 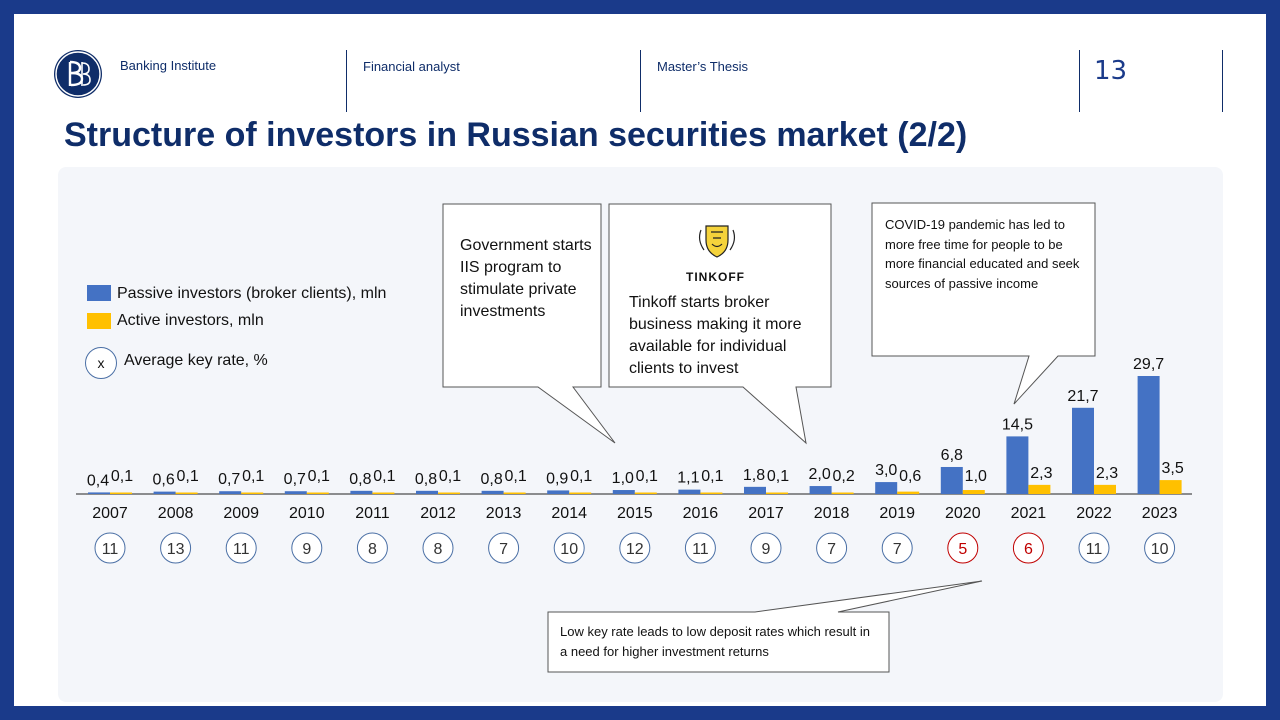 I want to click on bar-active-2007, so click(x=121, y=493).